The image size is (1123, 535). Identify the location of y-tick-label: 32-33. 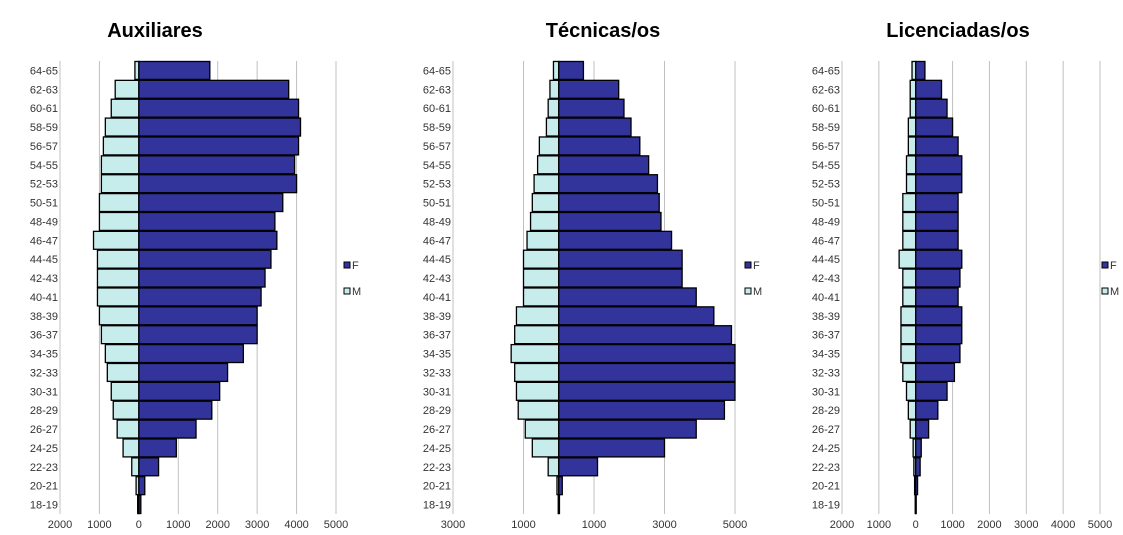
(826, 373).